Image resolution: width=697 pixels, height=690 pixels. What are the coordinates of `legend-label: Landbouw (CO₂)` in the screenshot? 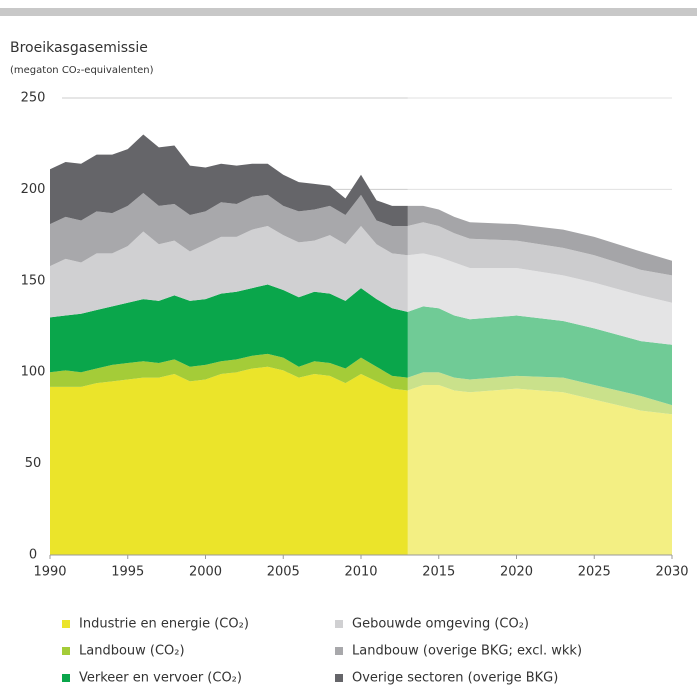 It's located at (132, 651).